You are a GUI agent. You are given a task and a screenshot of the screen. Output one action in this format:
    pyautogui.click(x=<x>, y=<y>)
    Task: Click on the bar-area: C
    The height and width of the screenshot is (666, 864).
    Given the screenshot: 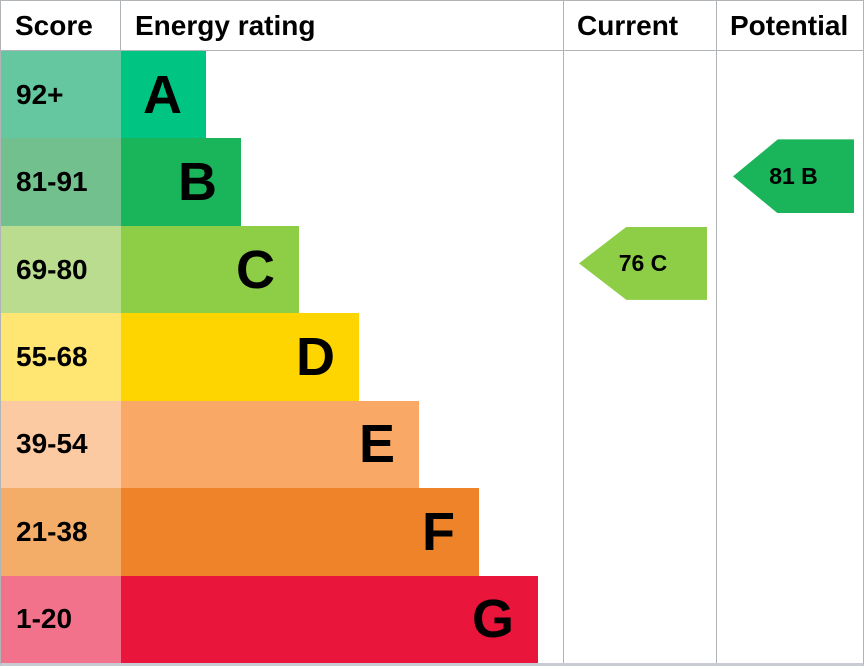 What is the action you would take?
    pyautogui.click(x=342, y=269)
    